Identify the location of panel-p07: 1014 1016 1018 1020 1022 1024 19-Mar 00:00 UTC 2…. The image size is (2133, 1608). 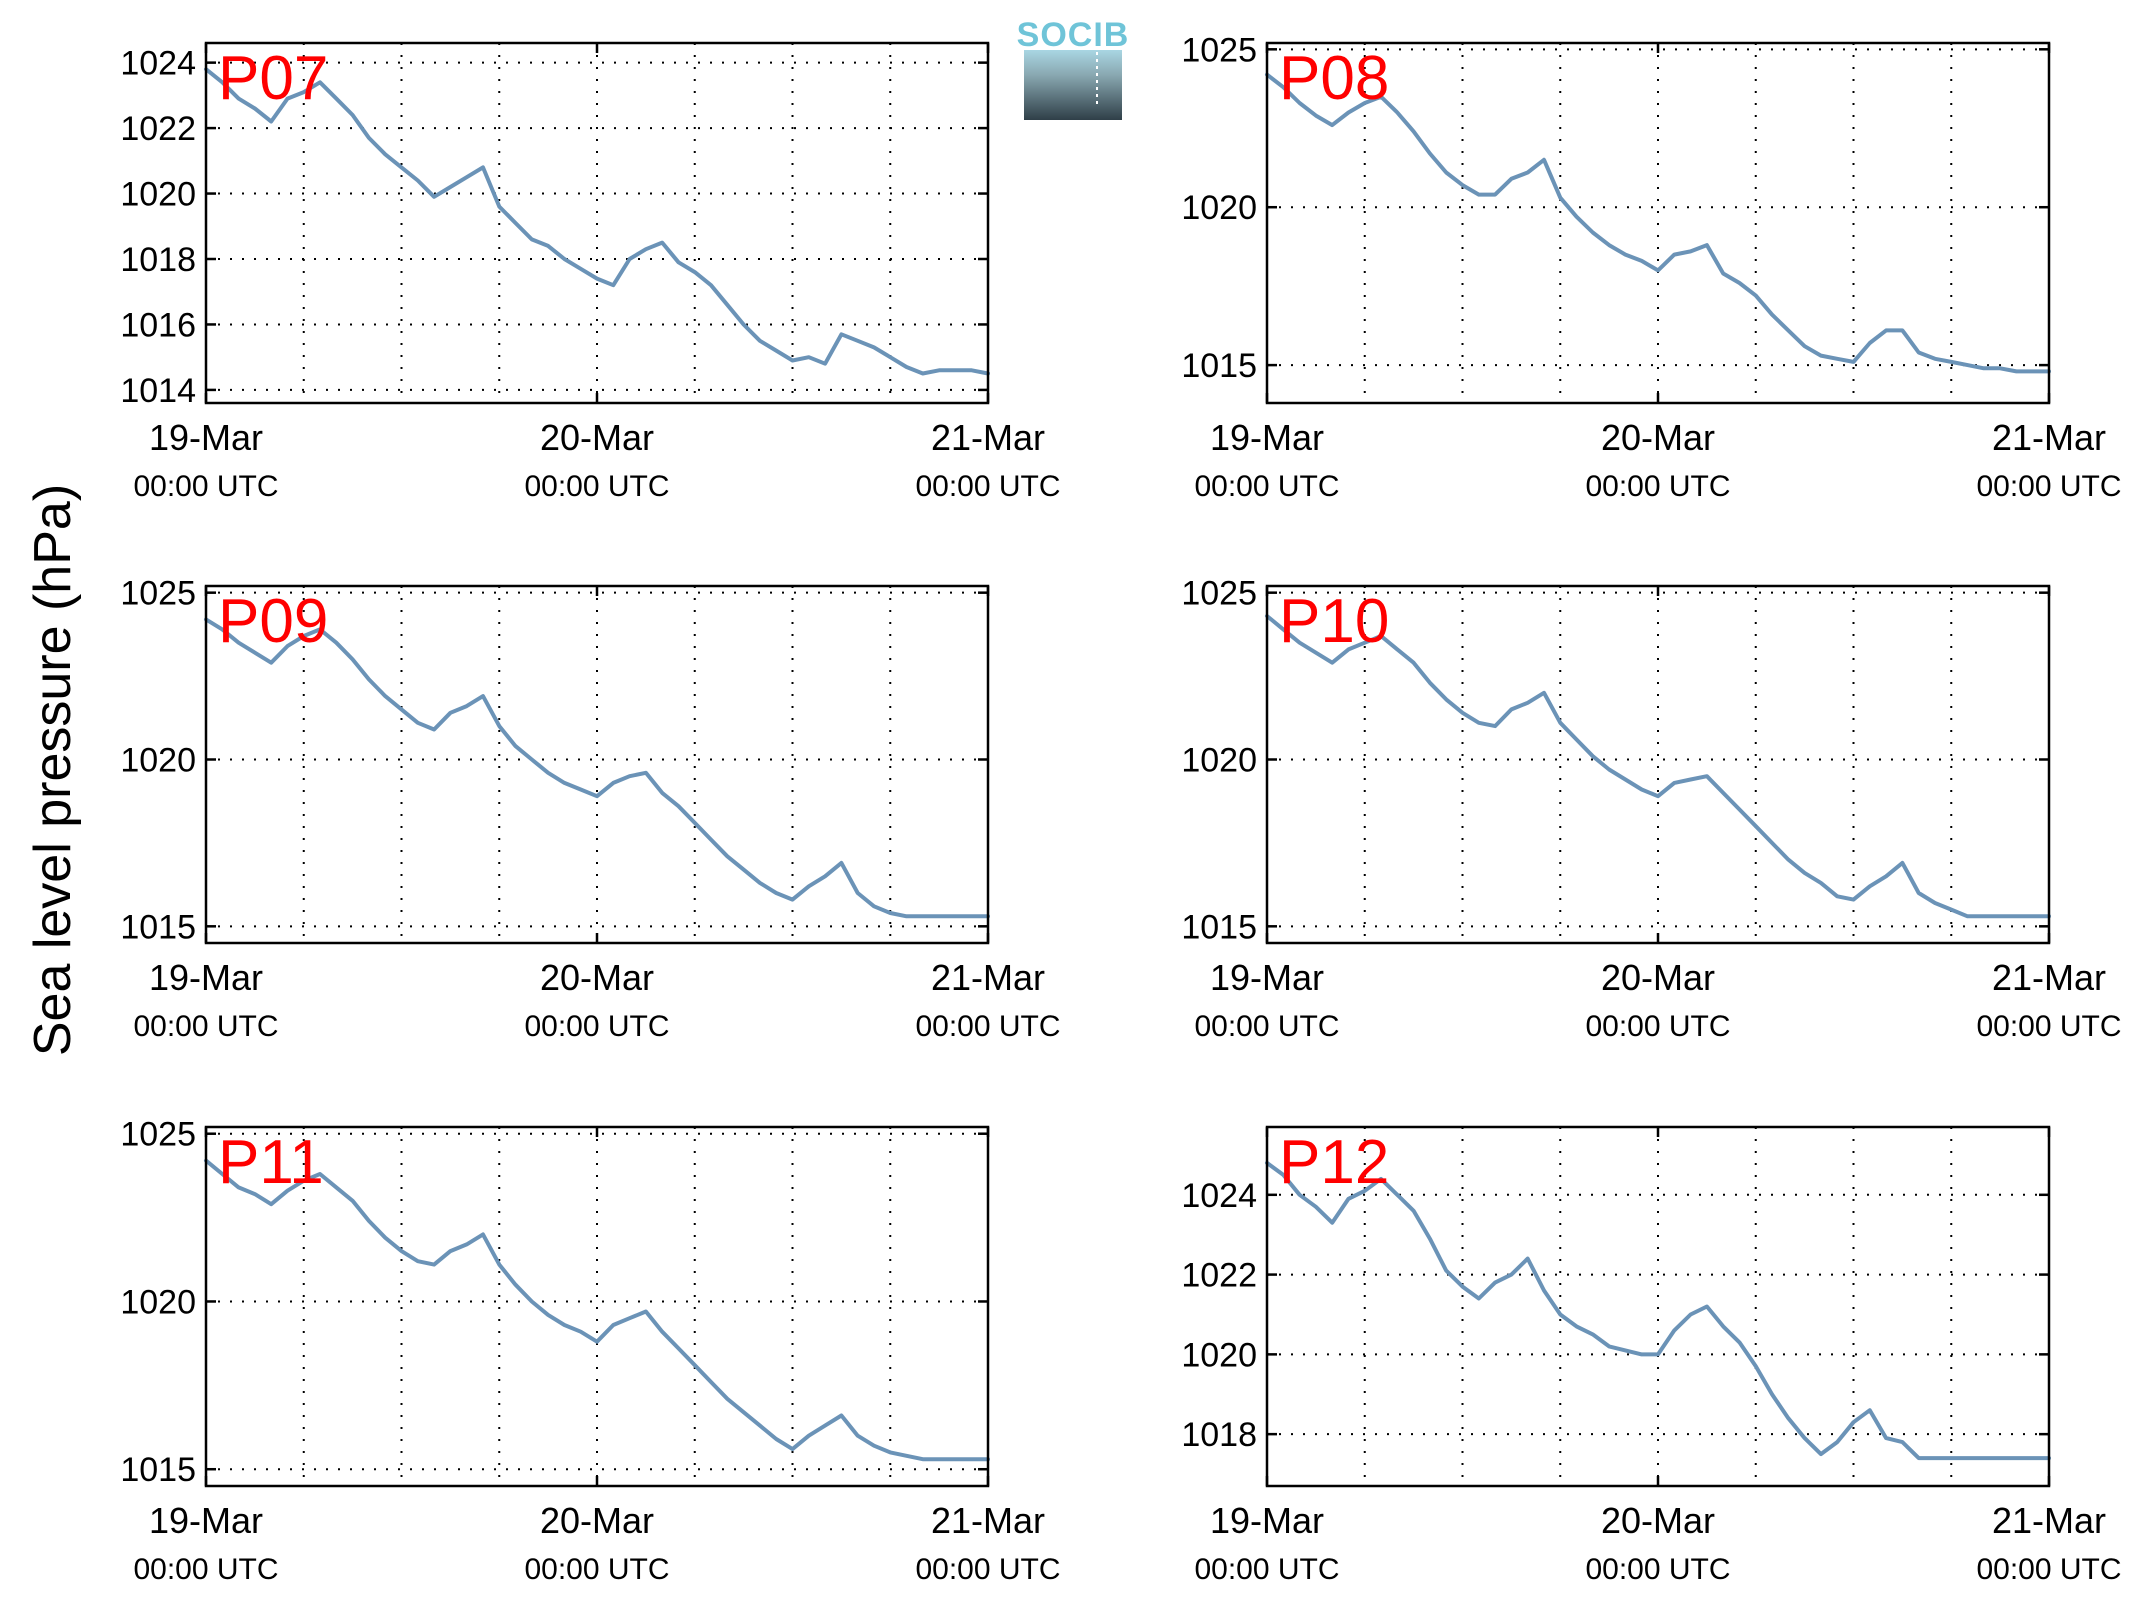
(590, 272).